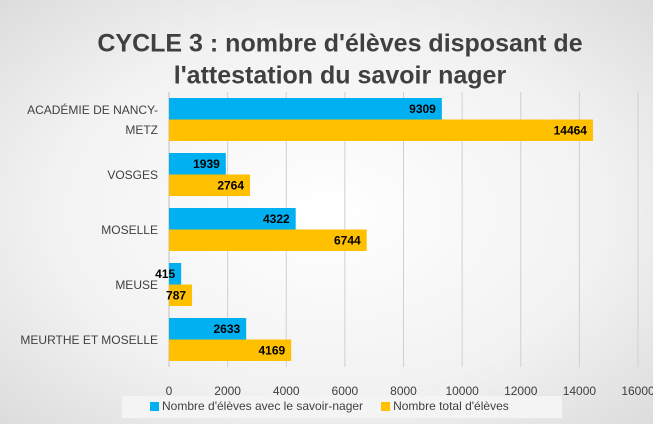 This screenshot has height=424, width=653. I want to click on x-tick-label: 12000, so click(521, 391).